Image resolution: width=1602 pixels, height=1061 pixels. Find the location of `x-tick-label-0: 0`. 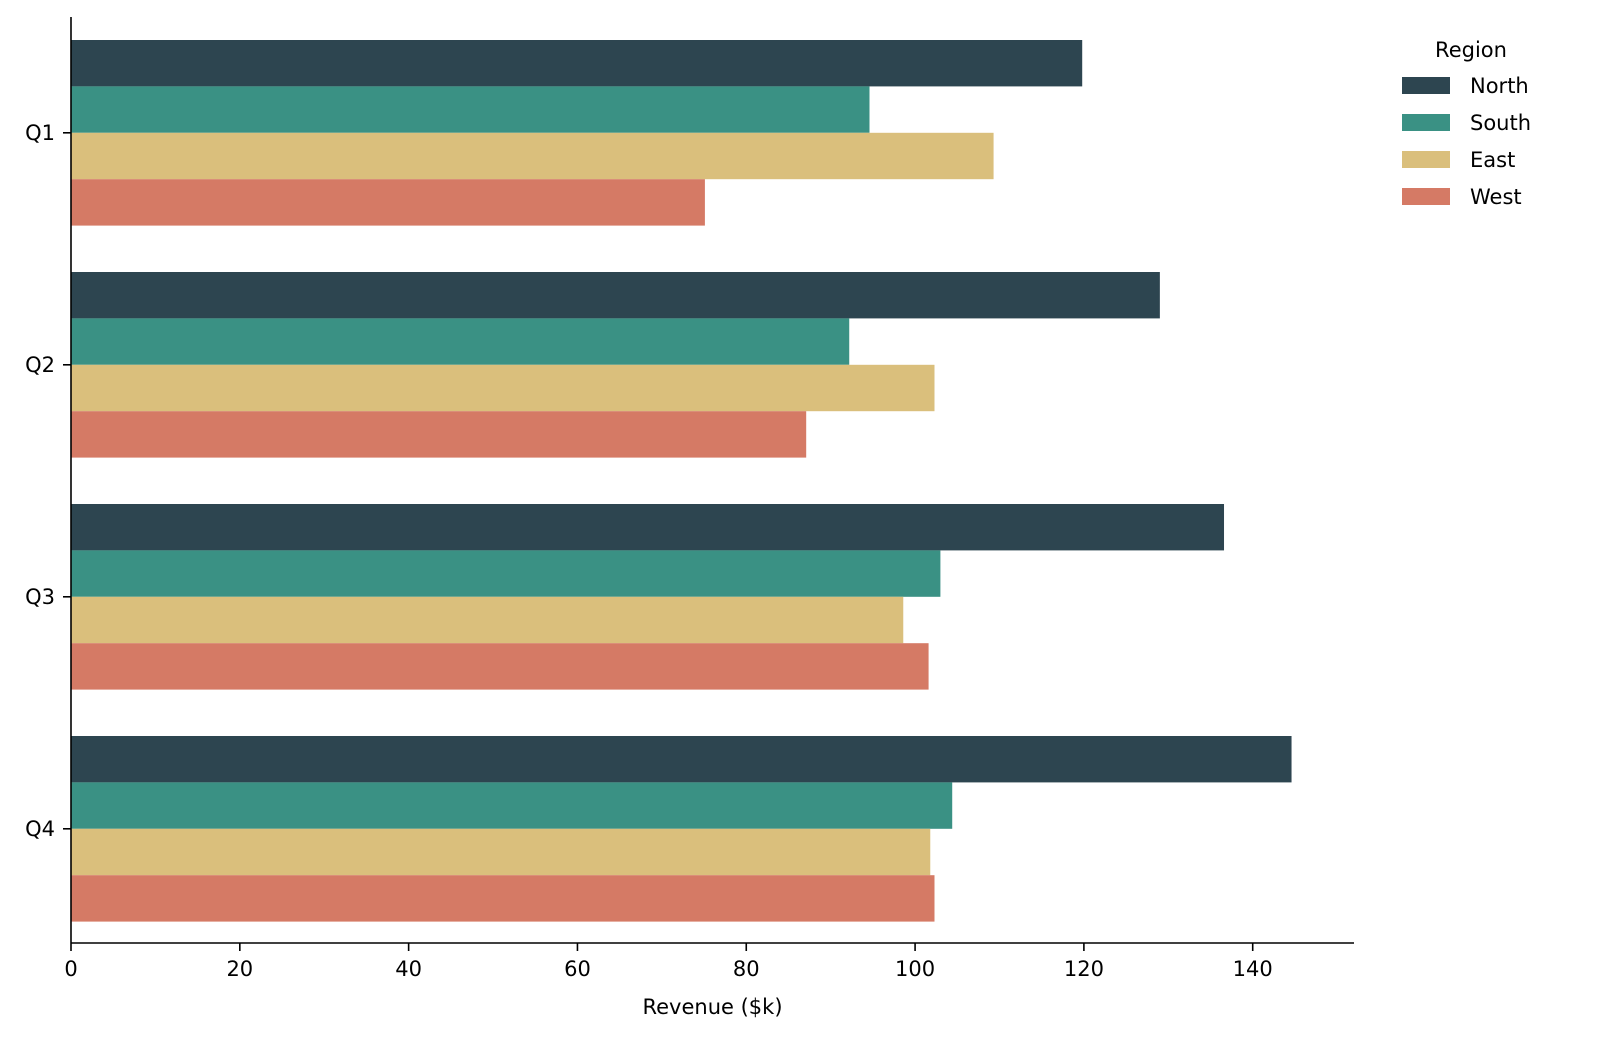

x-tick-label-0: 0 is located at coordinates (70, 969).